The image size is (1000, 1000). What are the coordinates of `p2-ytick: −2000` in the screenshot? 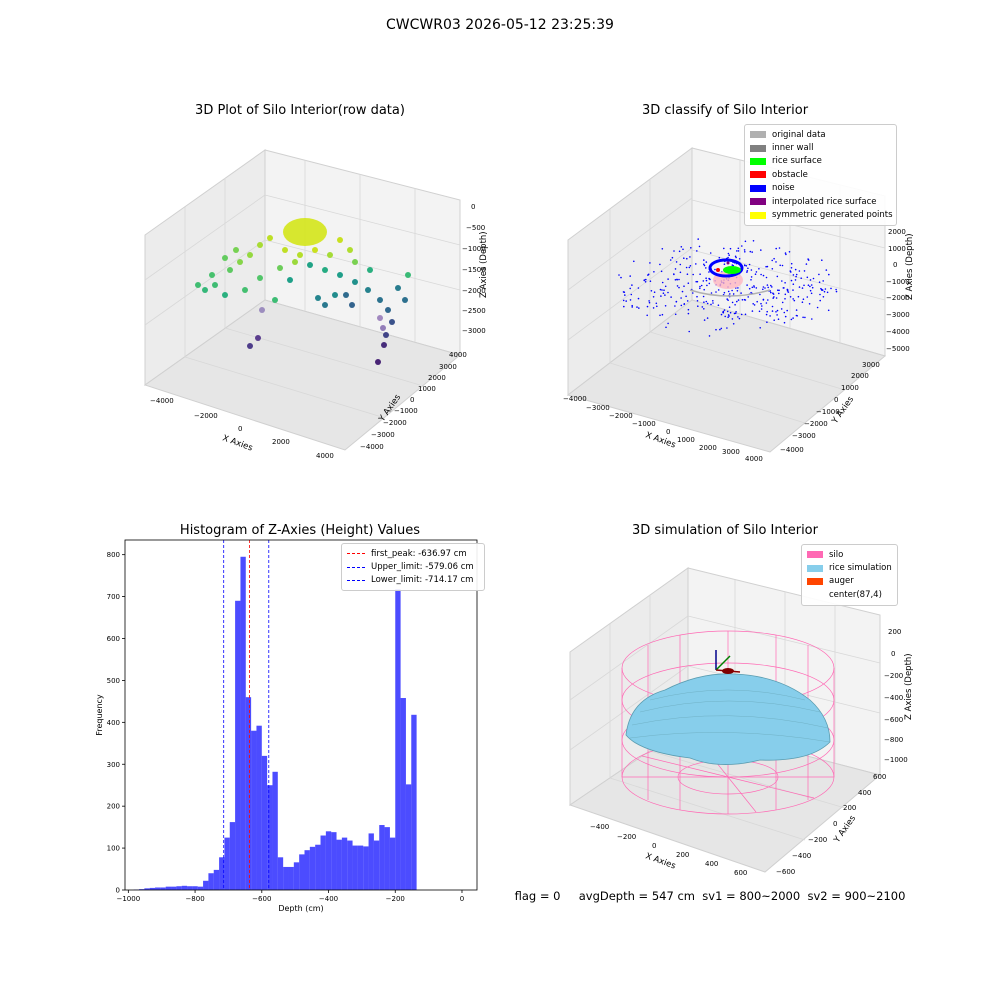 It's located at (816, 424).